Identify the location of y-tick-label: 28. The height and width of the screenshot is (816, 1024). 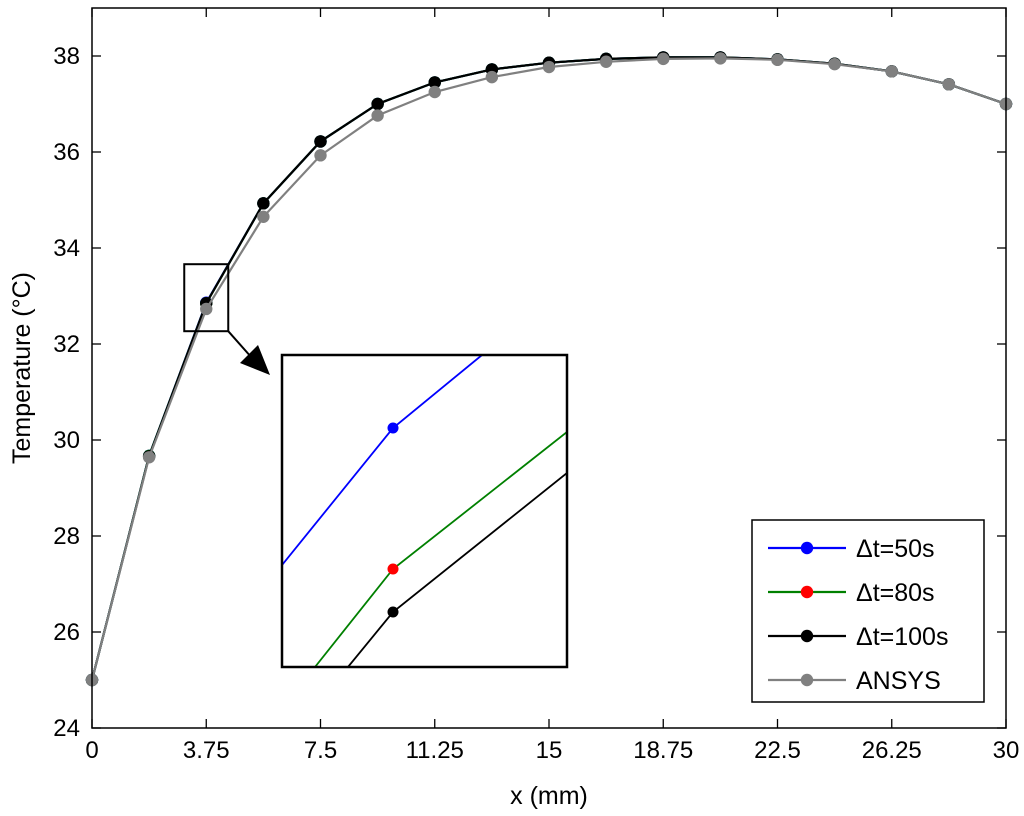
(66, 536).